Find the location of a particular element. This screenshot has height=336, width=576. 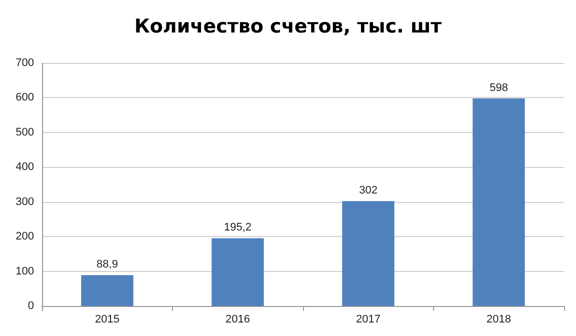

x-tick-label: 2018 is located at coordinates (498, 320).